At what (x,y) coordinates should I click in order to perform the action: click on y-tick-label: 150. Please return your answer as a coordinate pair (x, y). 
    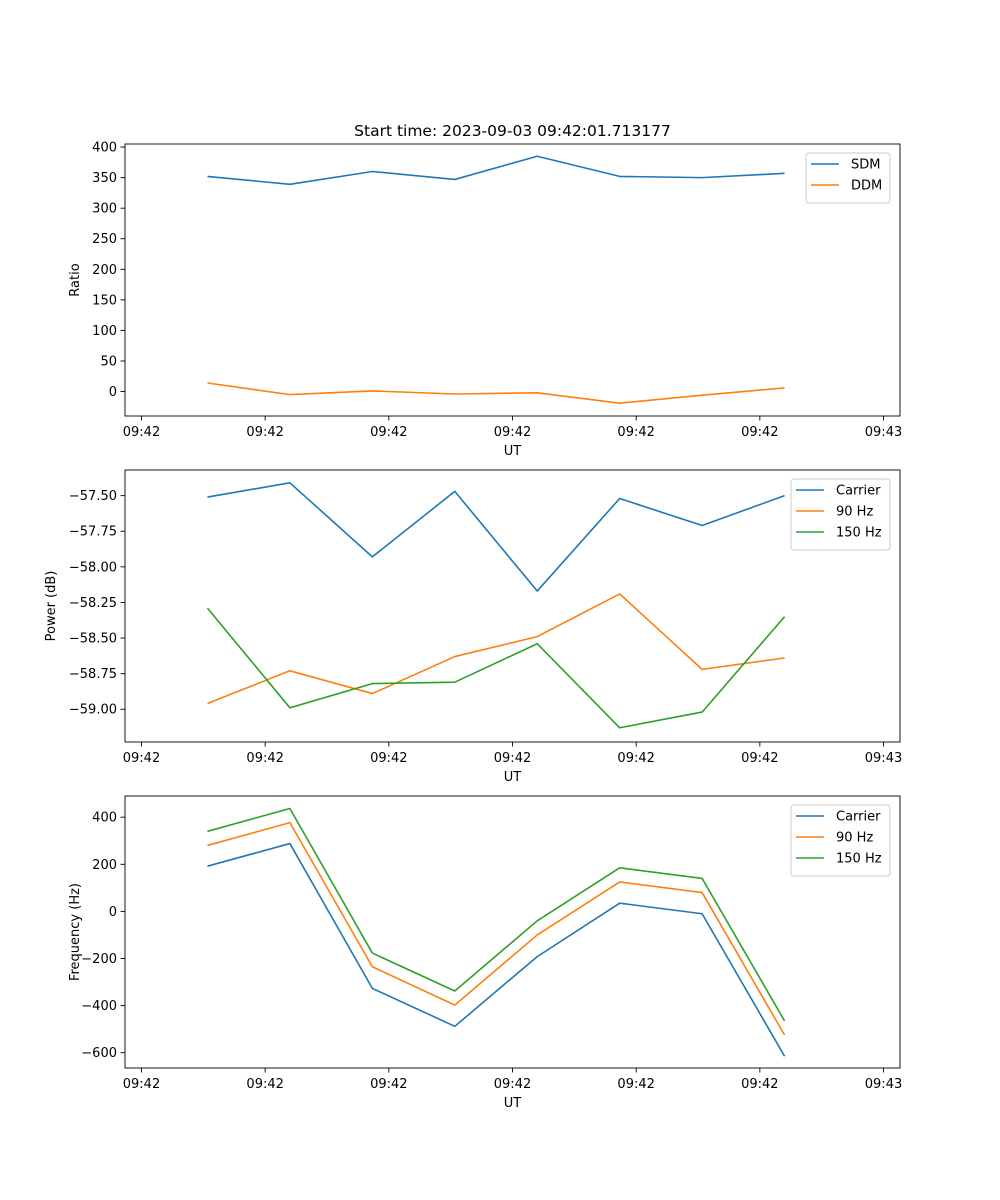
    Looking at the image, I should click on (104, 300).